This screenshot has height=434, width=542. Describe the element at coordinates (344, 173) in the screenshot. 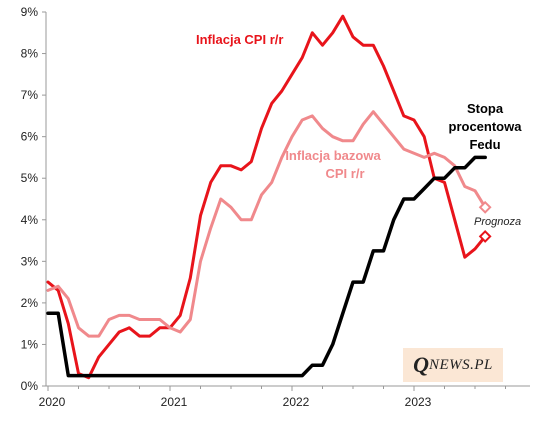

I see `core-series-label-line2: CPI r/r` at that location.